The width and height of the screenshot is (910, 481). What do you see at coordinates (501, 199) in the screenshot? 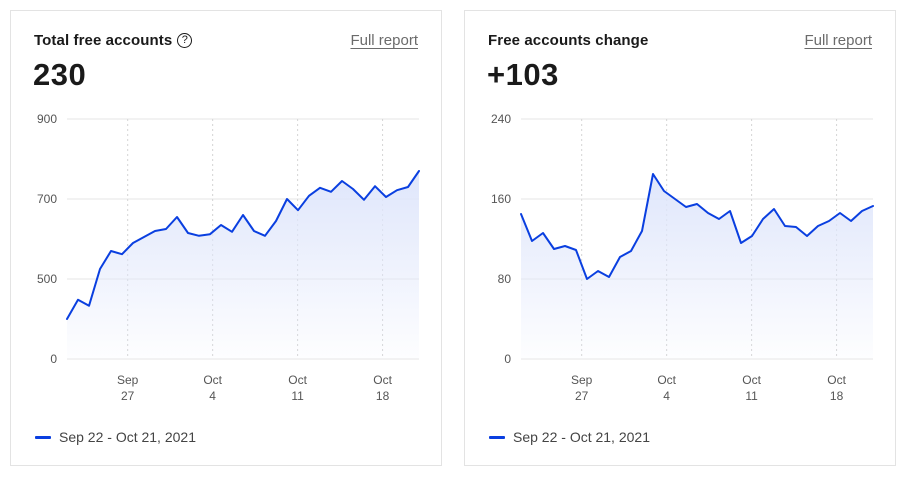
I see `y-tick-label: 160` at bounding box center [501, 199].